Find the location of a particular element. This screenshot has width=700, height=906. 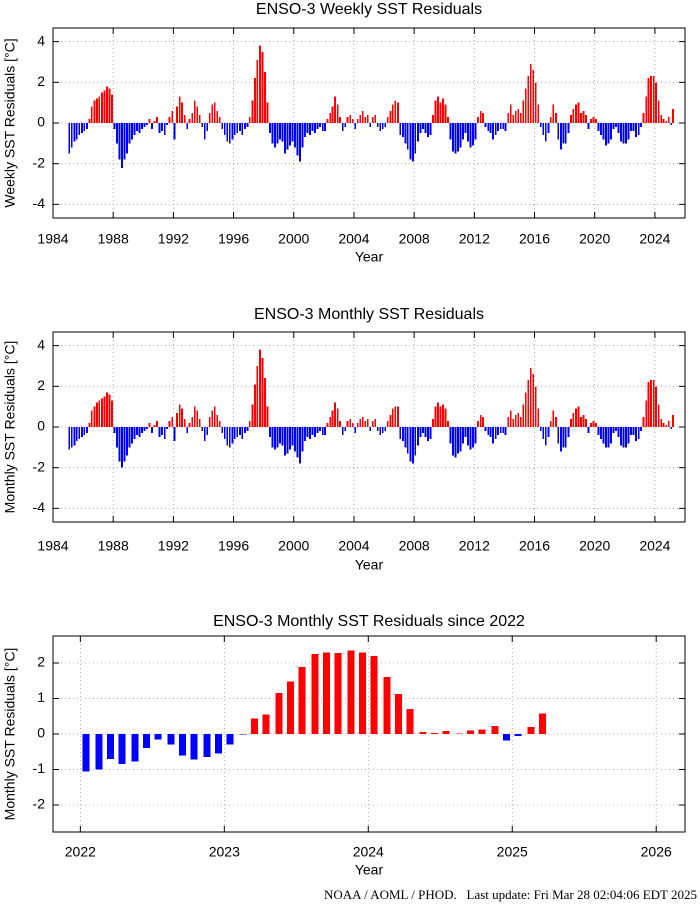

x-tick-label: 2012 is located at coordinates (474, 546).